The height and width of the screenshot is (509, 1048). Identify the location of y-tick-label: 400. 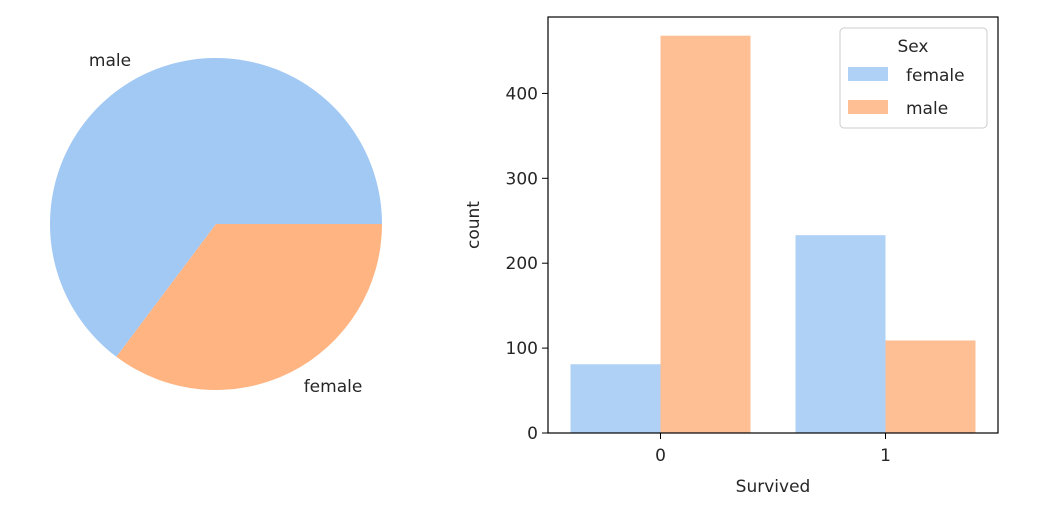
(522, 94).